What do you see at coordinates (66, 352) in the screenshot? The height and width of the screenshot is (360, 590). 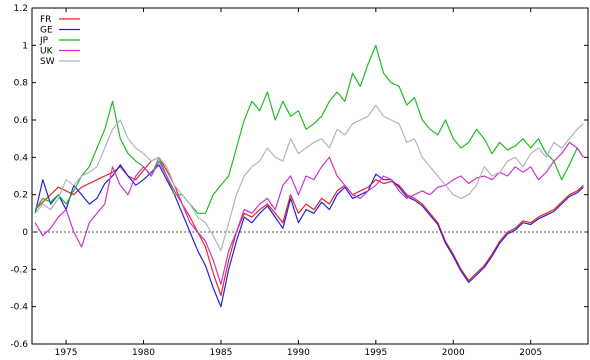 I see `x-tick-label: 1975` at bounding box center [66, 352].